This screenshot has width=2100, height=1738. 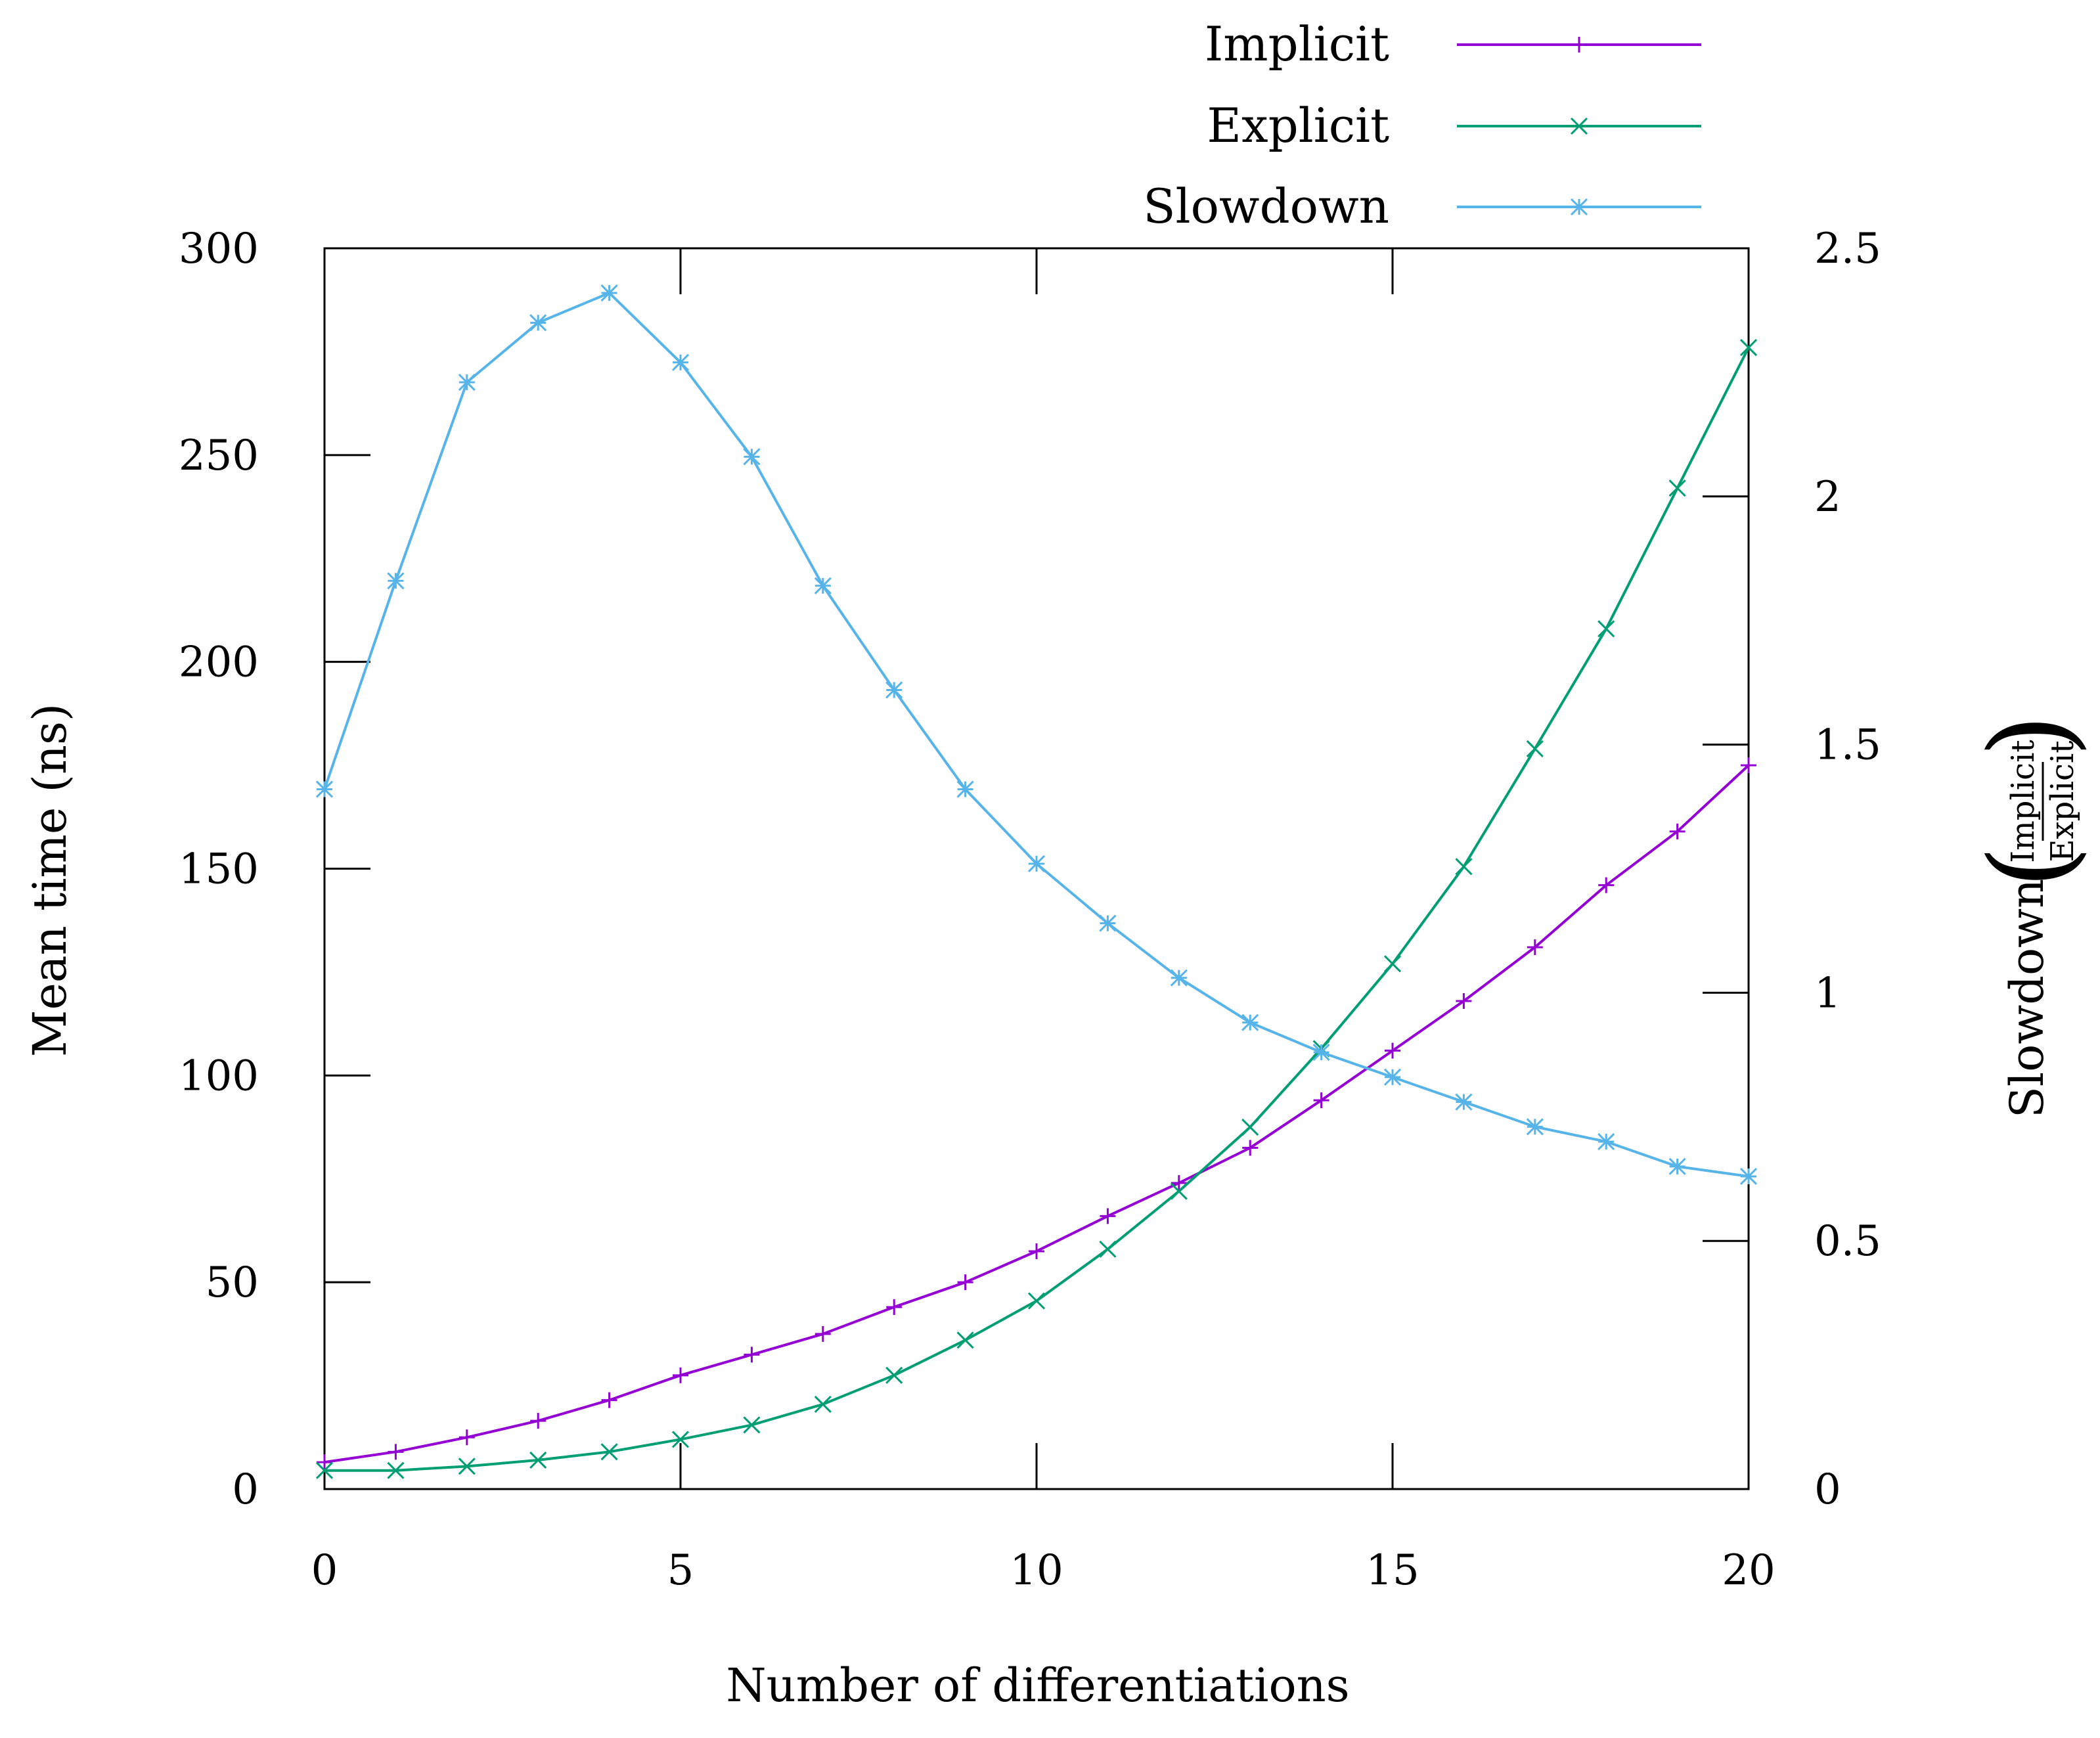 I want to click on x-tick-label: 10, so click(x=1036, y=1570).